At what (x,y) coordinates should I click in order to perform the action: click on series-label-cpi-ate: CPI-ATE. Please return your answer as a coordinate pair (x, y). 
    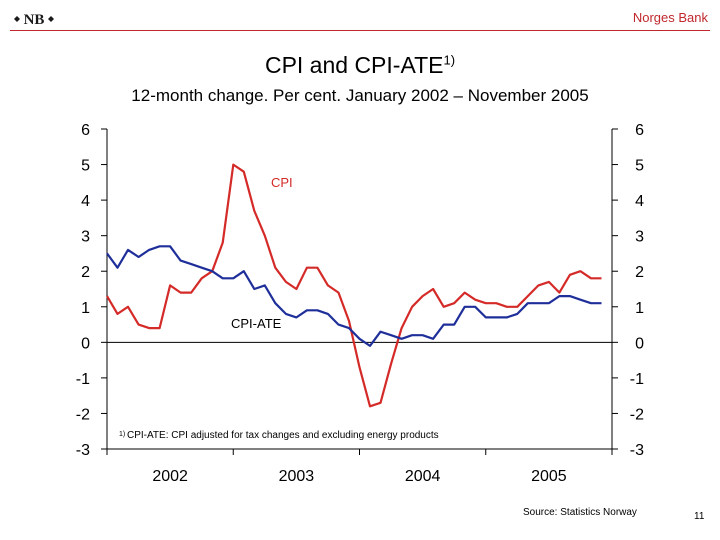
    Looking at the image, I should click on (256, 323).